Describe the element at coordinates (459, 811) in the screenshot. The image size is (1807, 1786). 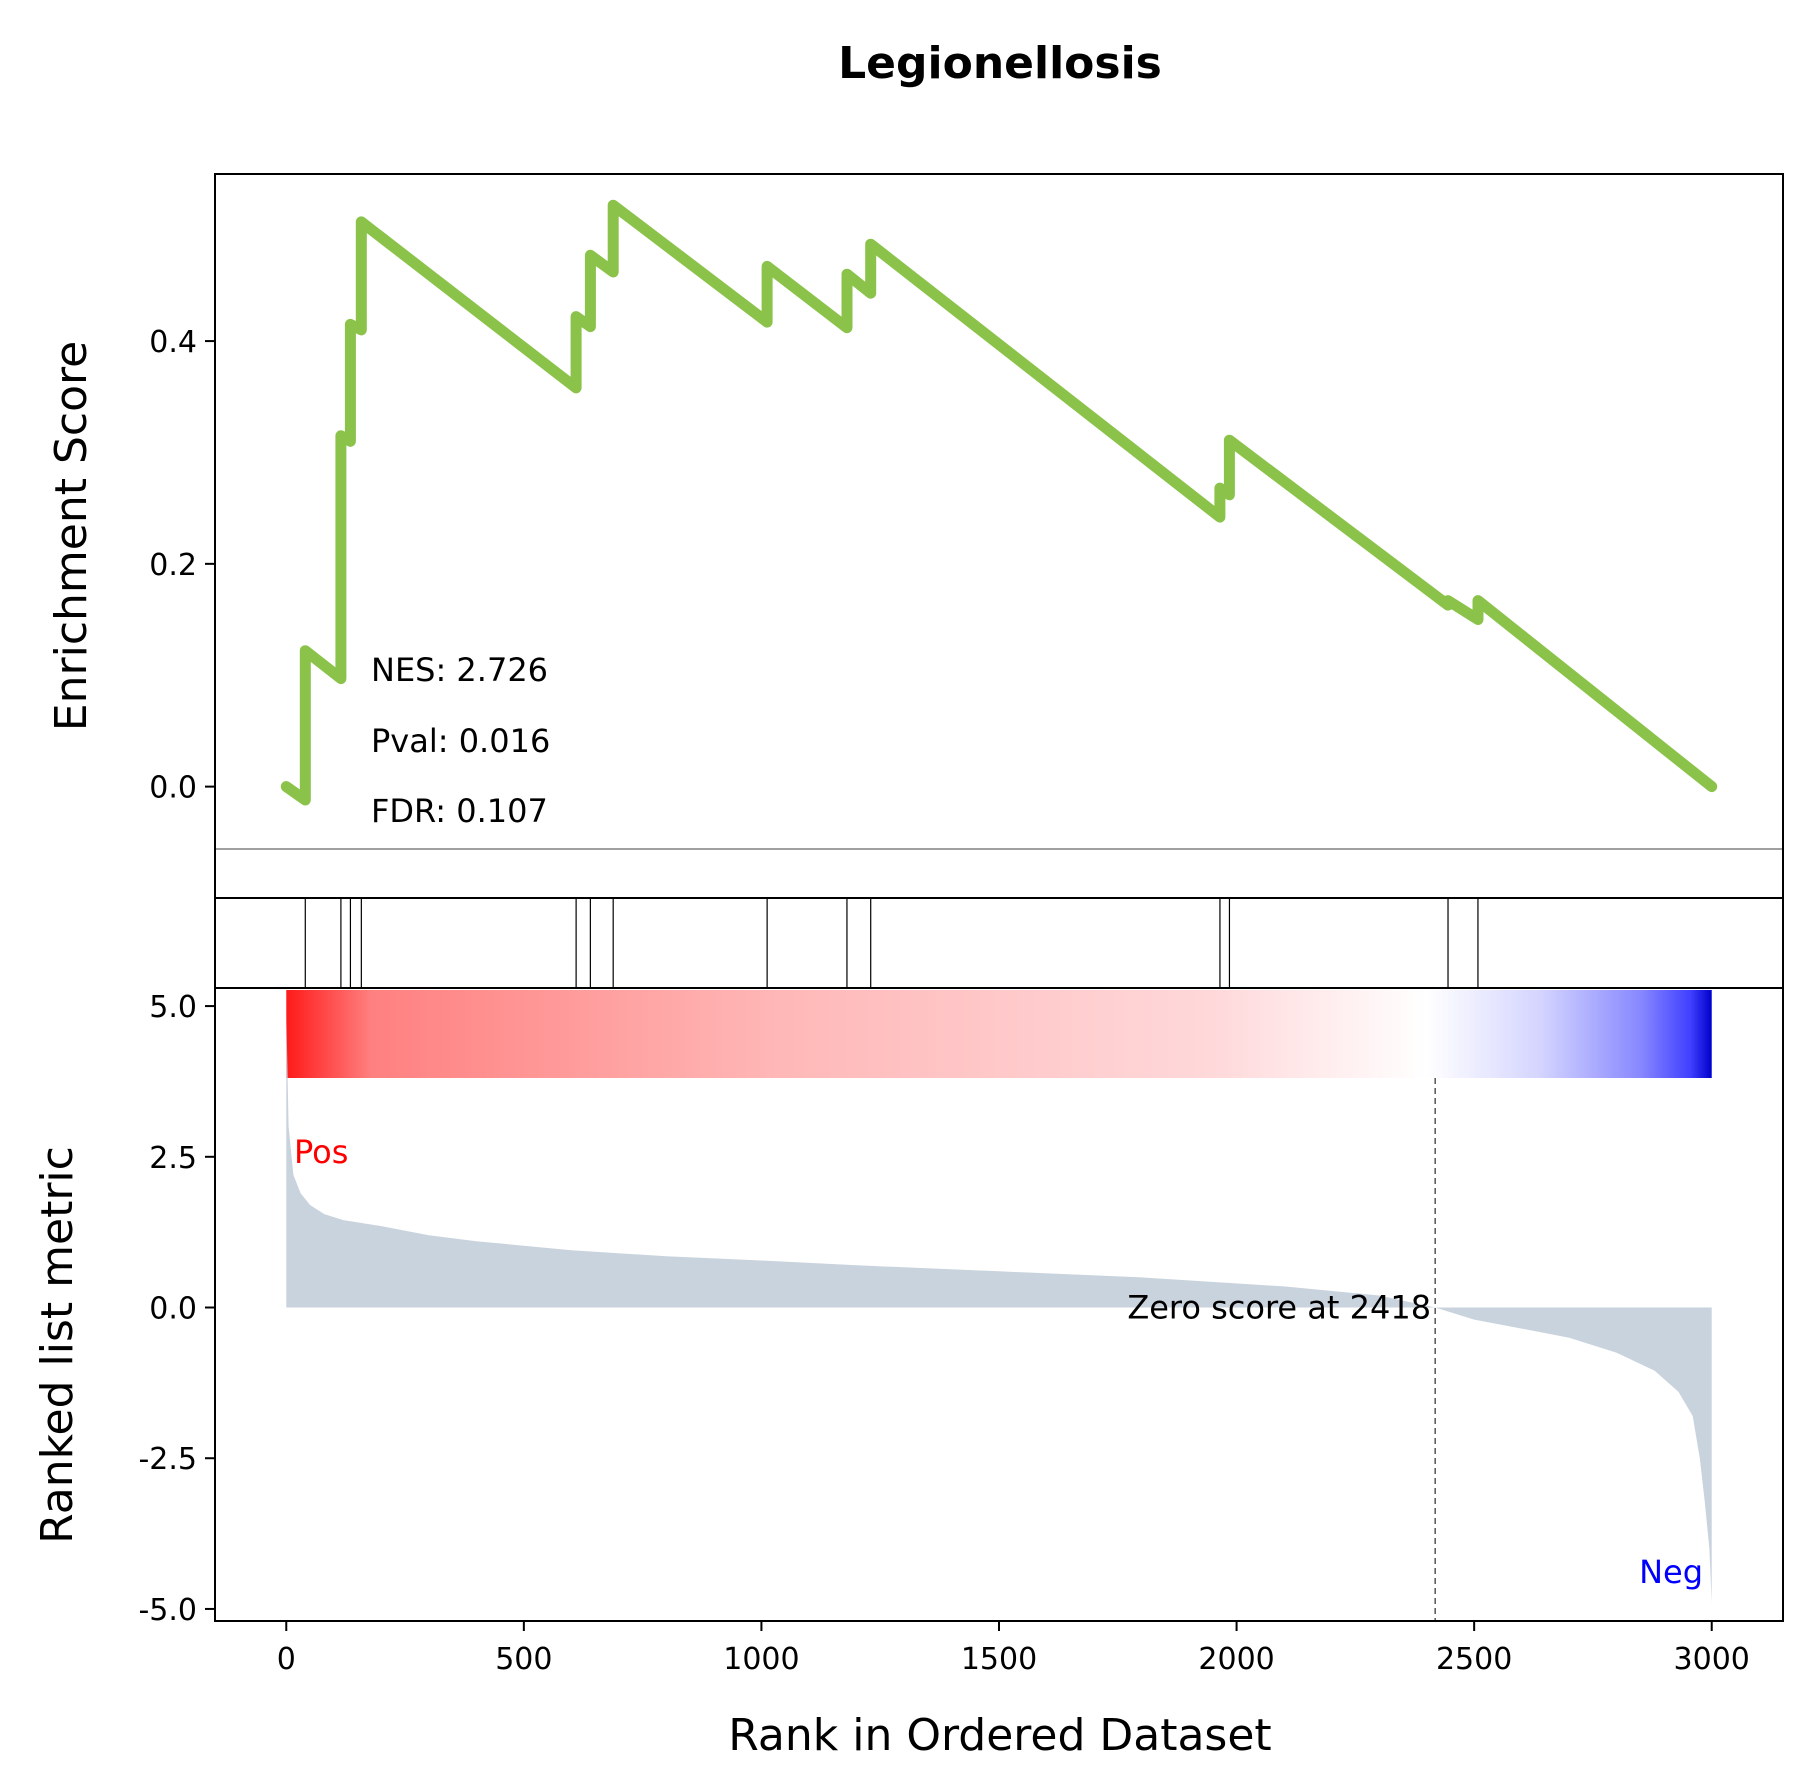
I see `fdr-stat: FDR: 0.107` at that location.